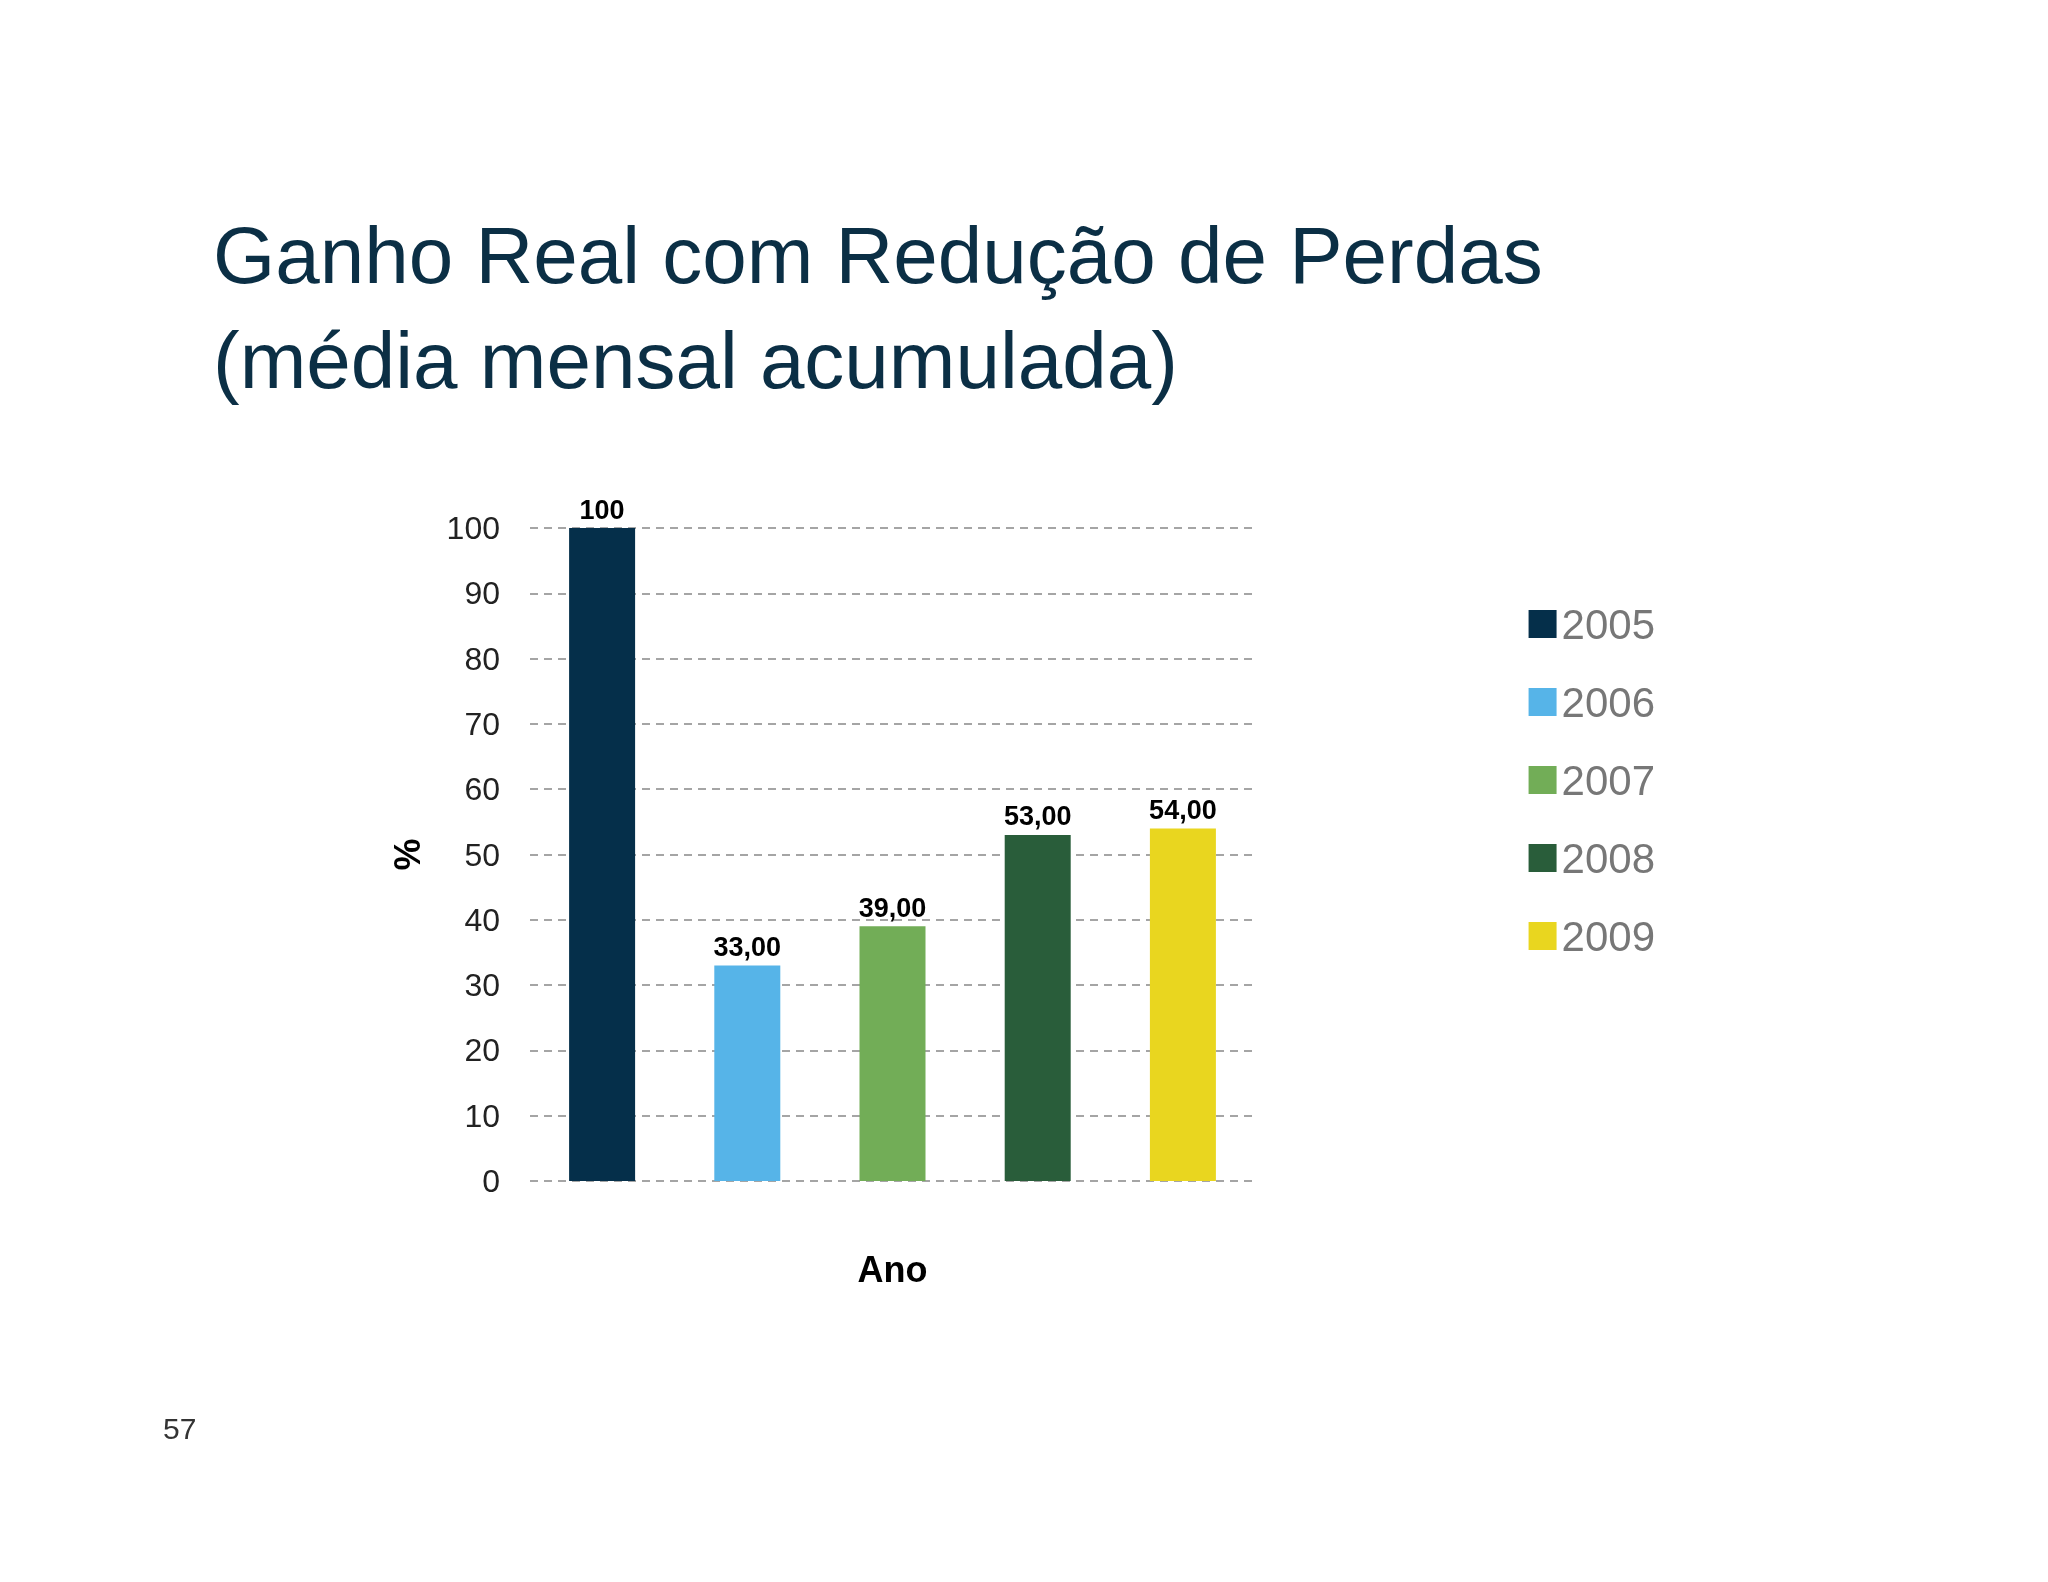 This screenshot has width=2048, height=1582. Describe the element at coordinates (892, 907) in the screenshot. I see `data-label: 39,00` at that location.